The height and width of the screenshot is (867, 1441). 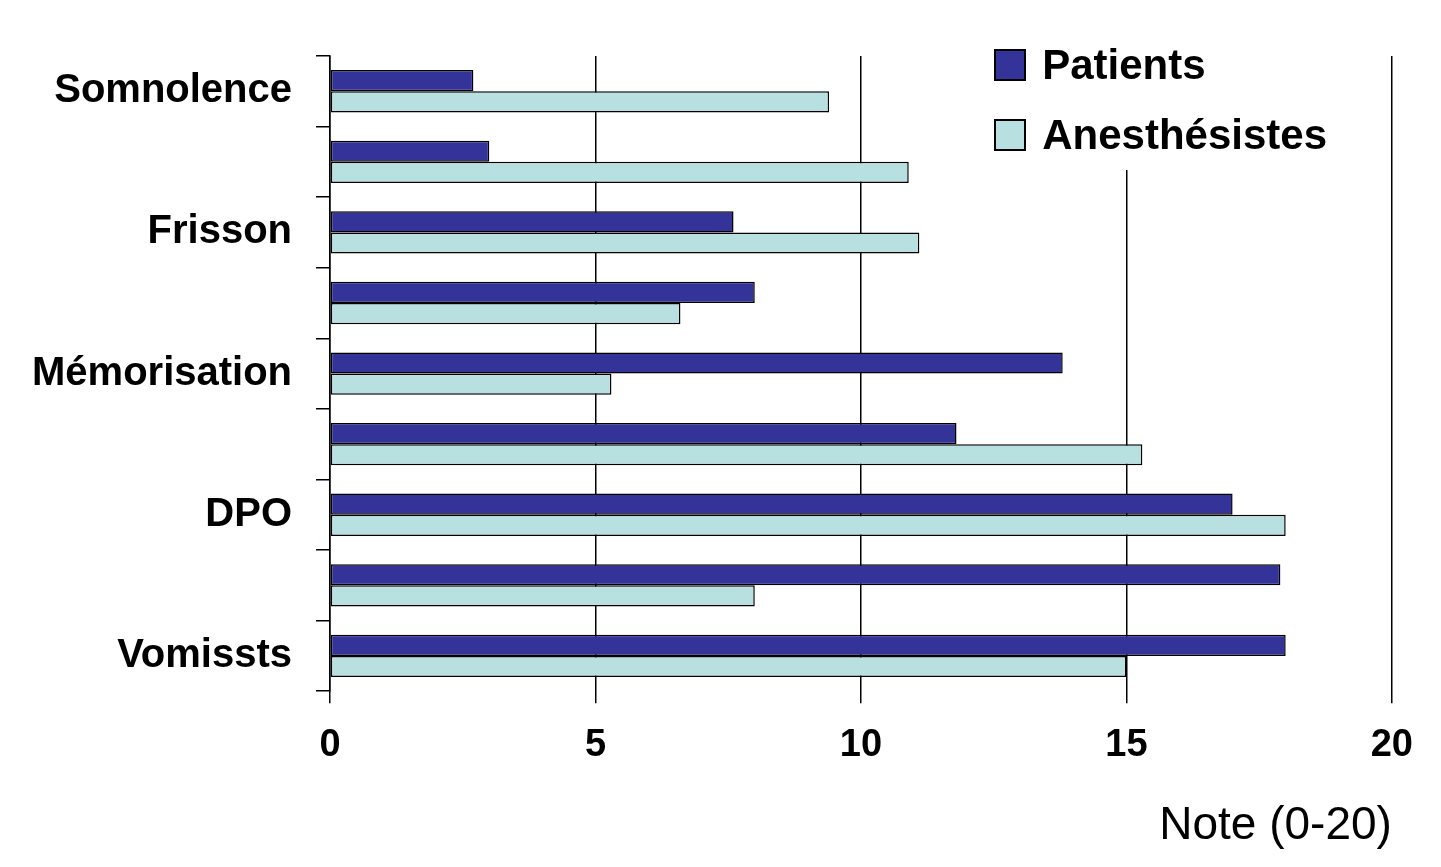 I want to click on x-tick-label: 20, so click(x=1392, y=743).